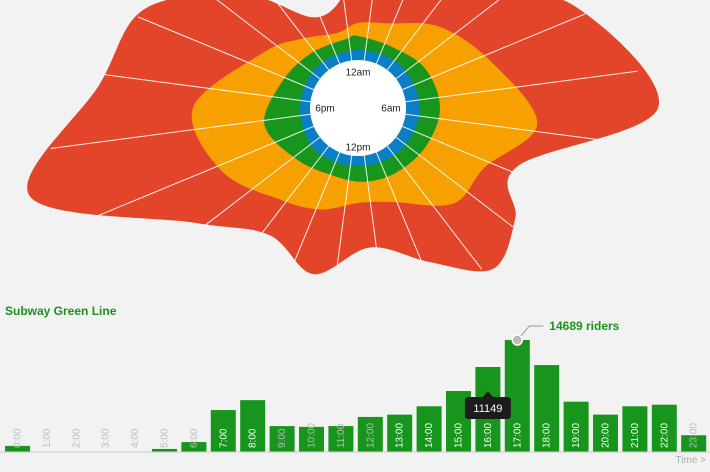 This screenshot has width=710, height=472. What do you see at coordinates (357, 148) in the screenshot?
I see `radial-hour-label: 12pm` at bounding box center [357, 148].